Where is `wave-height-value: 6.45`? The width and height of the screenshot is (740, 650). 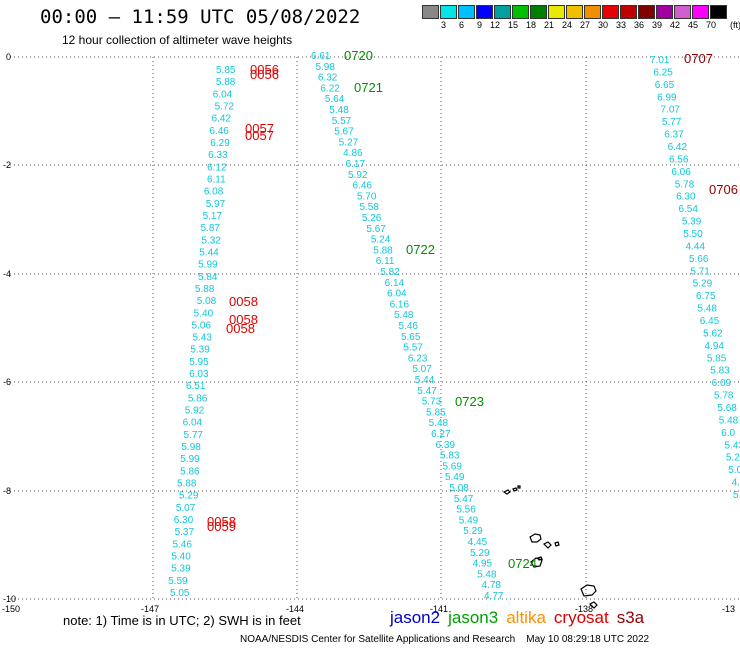
wave-height-value: 6.45 is located at coordinates (710, 321).